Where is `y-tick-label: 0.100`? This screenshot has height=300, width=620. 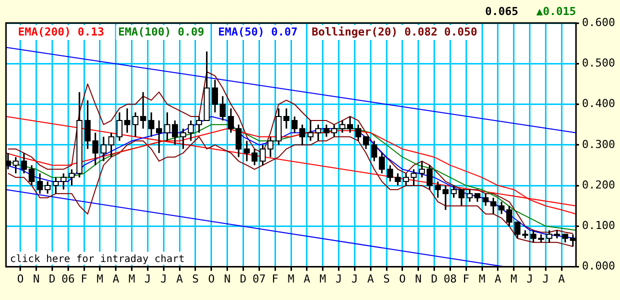
y-tick-label: 0.100 is located at coordinates (599, 225).